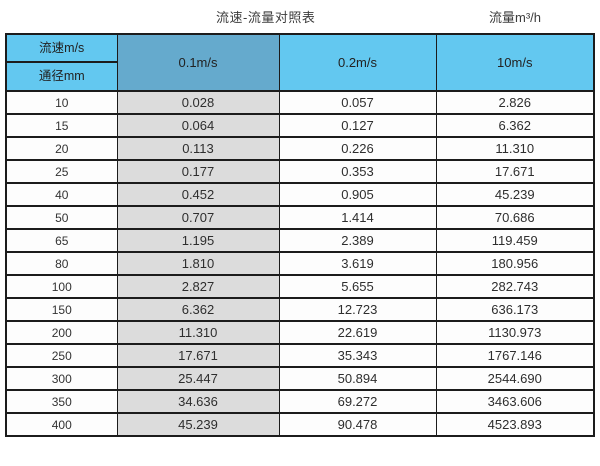  What do you see at coordinates (515, 332) in the screenshot?
I see `flow-value-cell: 1130.973` at bounding box center [515, 332].